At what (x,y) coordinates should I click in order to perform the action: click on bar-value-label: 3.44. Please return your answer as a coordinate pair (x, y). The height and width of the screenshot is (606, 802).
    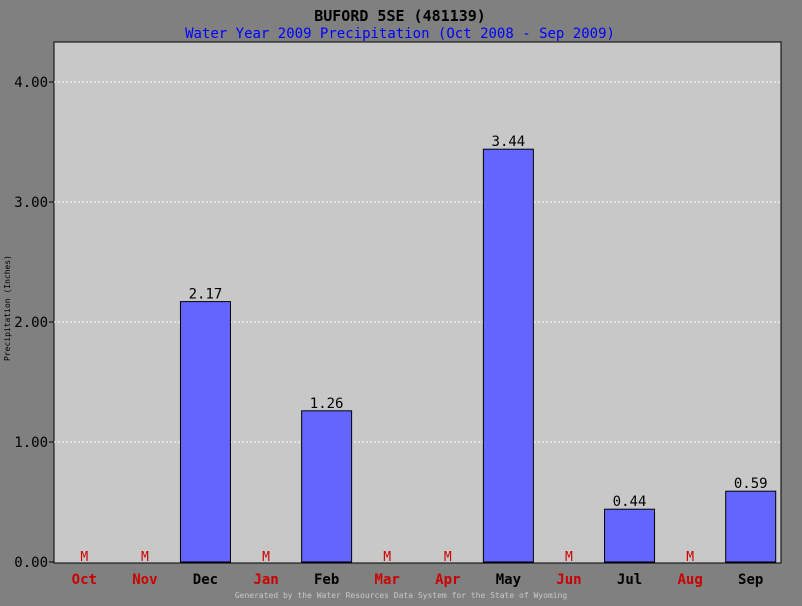
    Looking at the image, I should click on (509, 142).